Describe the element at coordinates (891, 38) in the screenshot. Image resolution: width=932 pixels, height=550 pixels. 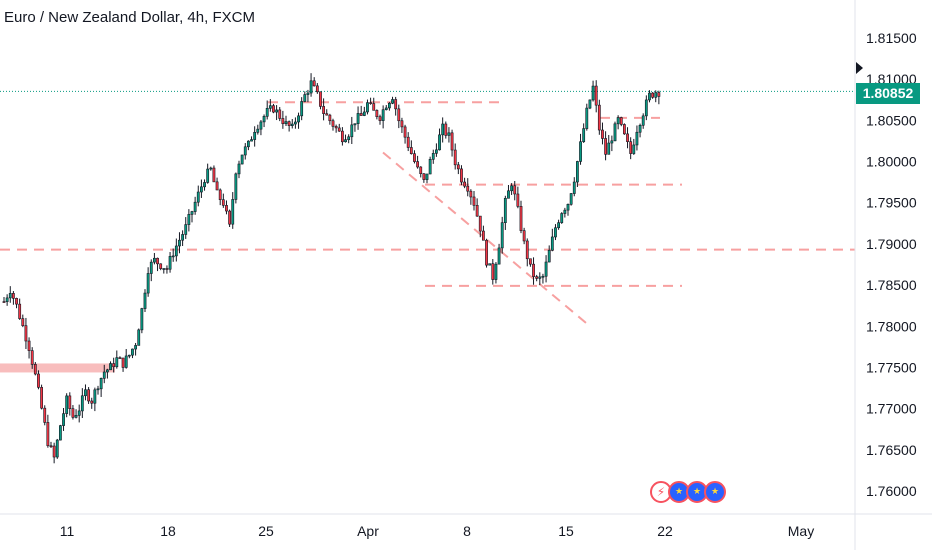
I see `price-tick-label: 1.81500` at that location.